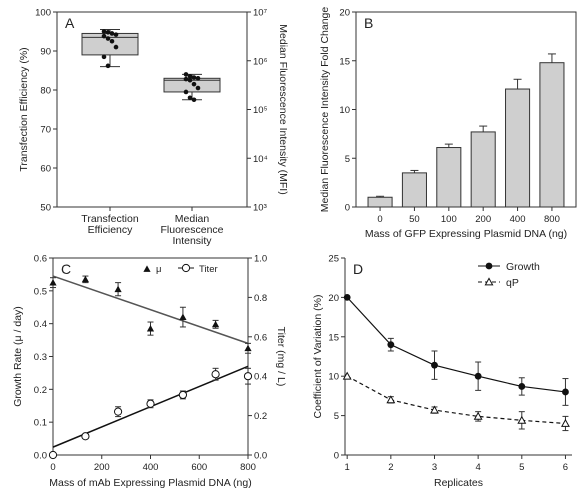 The width and height of the screenshot is (584, 493). I want to click on panel-a-right-tick-label: 10³, so click(260, 208).